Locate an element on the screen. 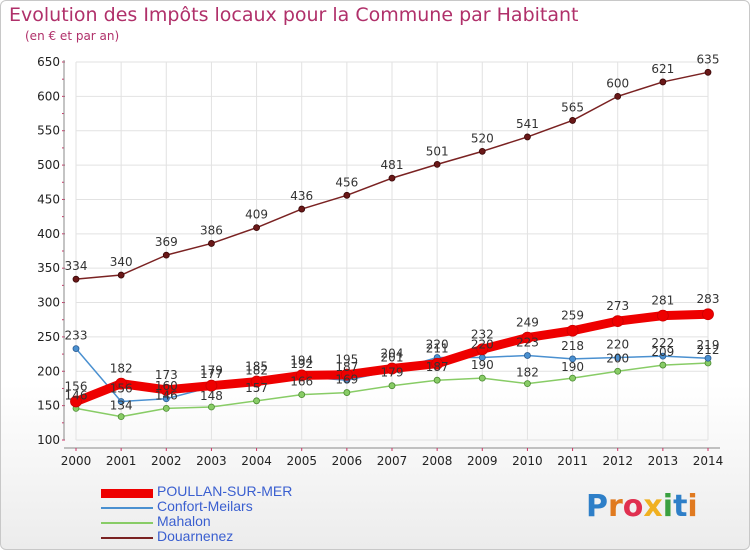 The height and width of the screenshot is (550, 750). x-tick-label: 2005 is located at coordinates (301, 461).